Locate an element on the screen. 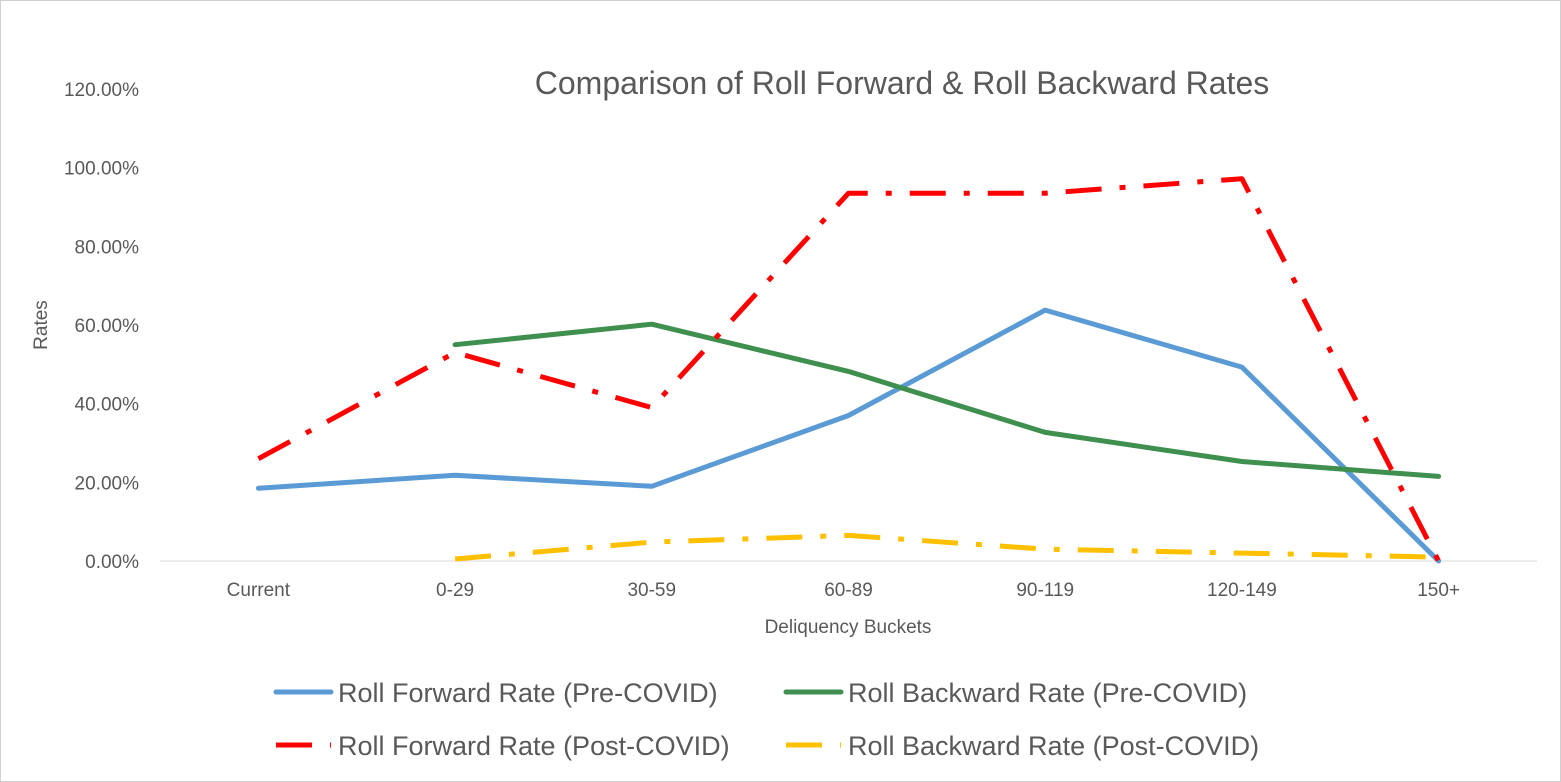 The width and height of the screenshot is (1561, 782). y-tick-label: 80.00% is located at coordinates (107, 247).